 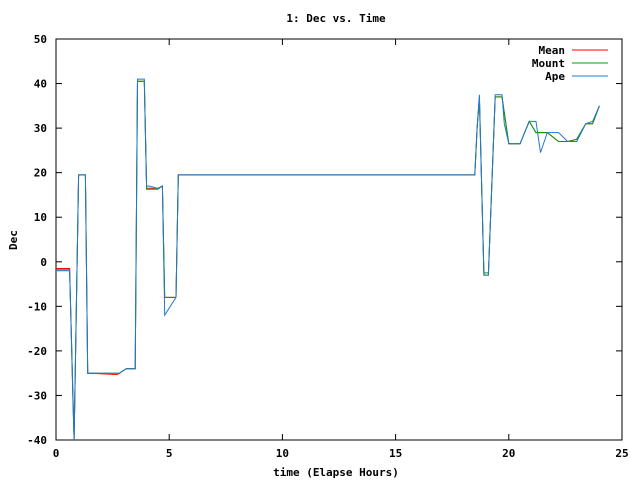 I want to click on legend-label: Mean, so click(x=552, y=50).